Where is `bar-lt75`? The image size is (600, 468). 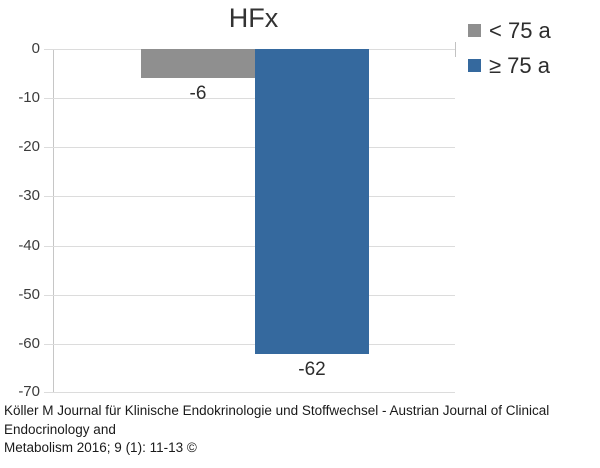
bar-lt75 is located at coordinates (198, 63).